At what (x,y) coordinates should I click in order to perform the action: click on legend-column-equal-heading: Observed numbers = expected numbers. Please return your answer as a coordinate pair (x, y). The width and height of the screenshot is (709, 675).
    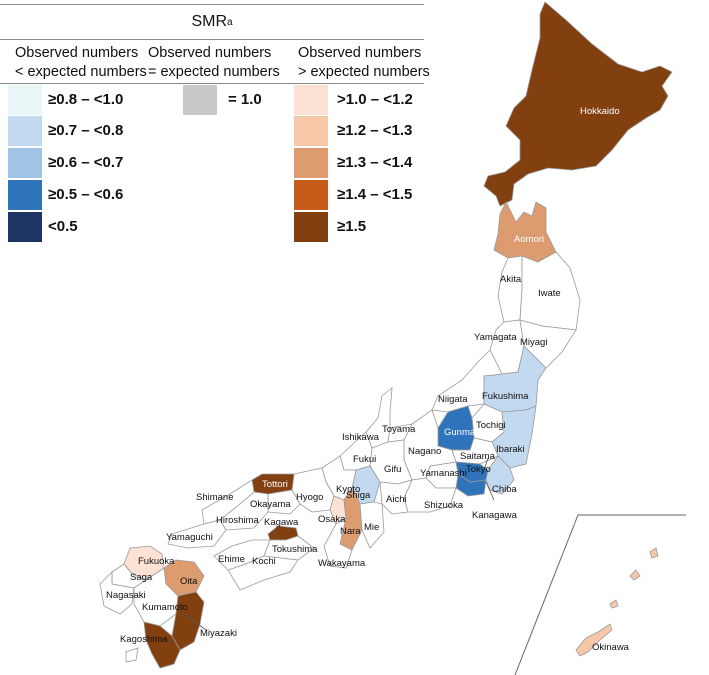
    Looking at the image, I should click on (214, 63).